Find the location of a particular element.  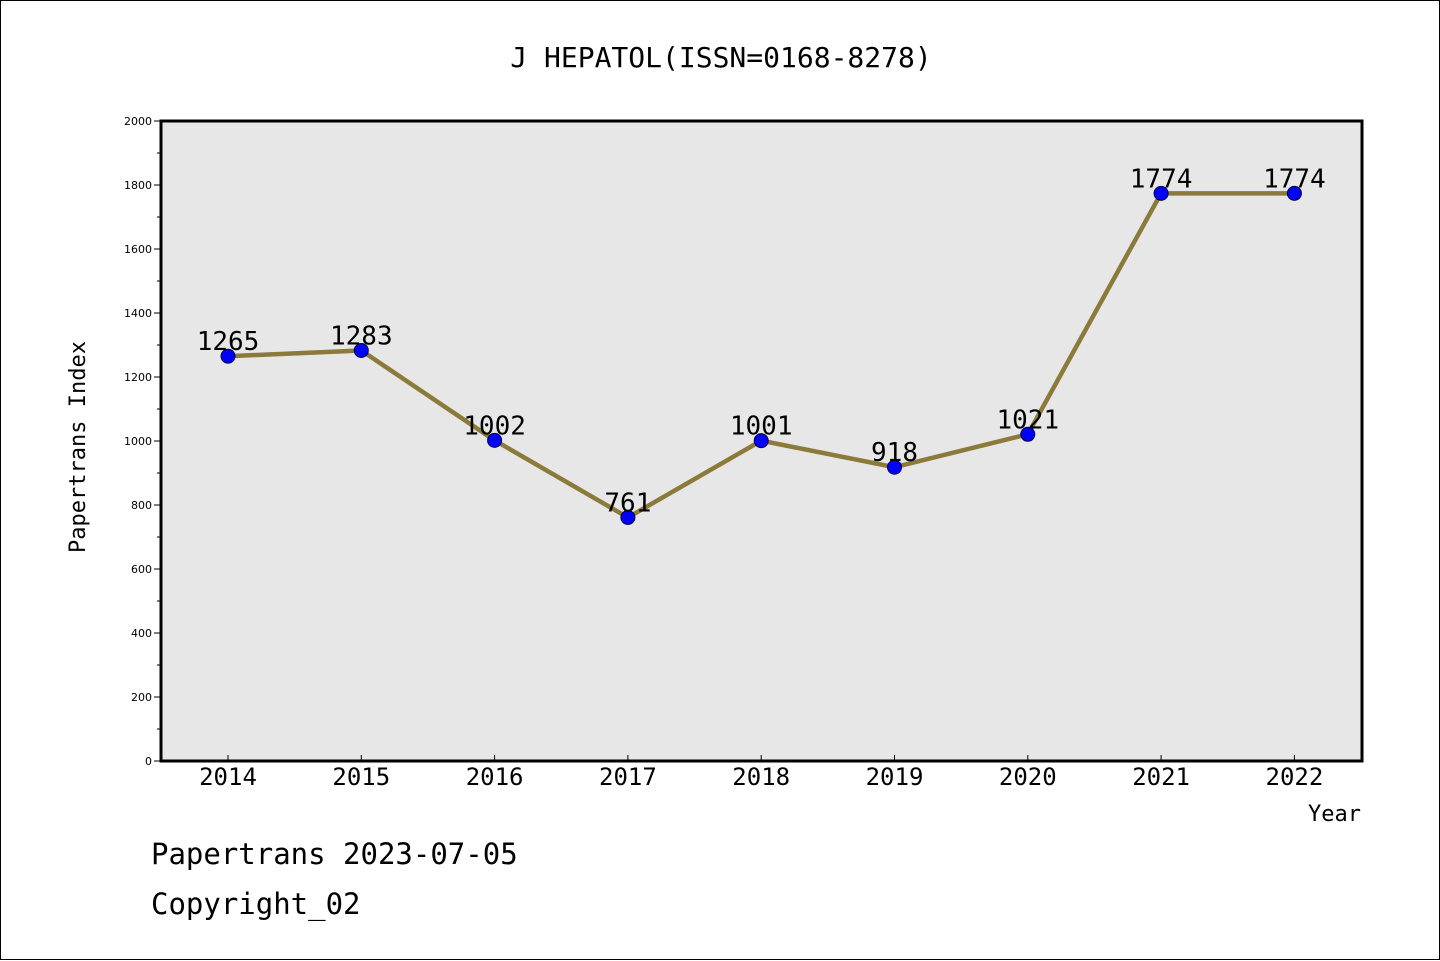

x-tick-label: 2017 is located at coordinates (628, 777).